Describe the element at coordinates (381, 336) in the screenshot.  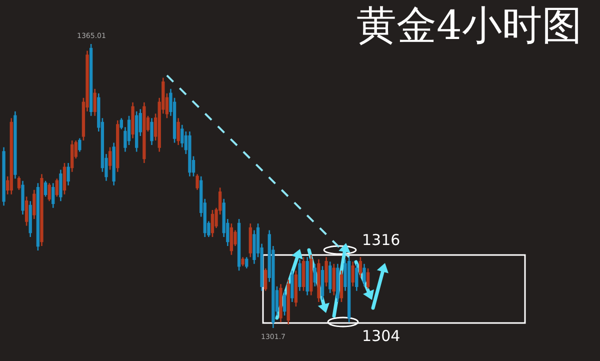
I see `annotation: 1304` at that location.